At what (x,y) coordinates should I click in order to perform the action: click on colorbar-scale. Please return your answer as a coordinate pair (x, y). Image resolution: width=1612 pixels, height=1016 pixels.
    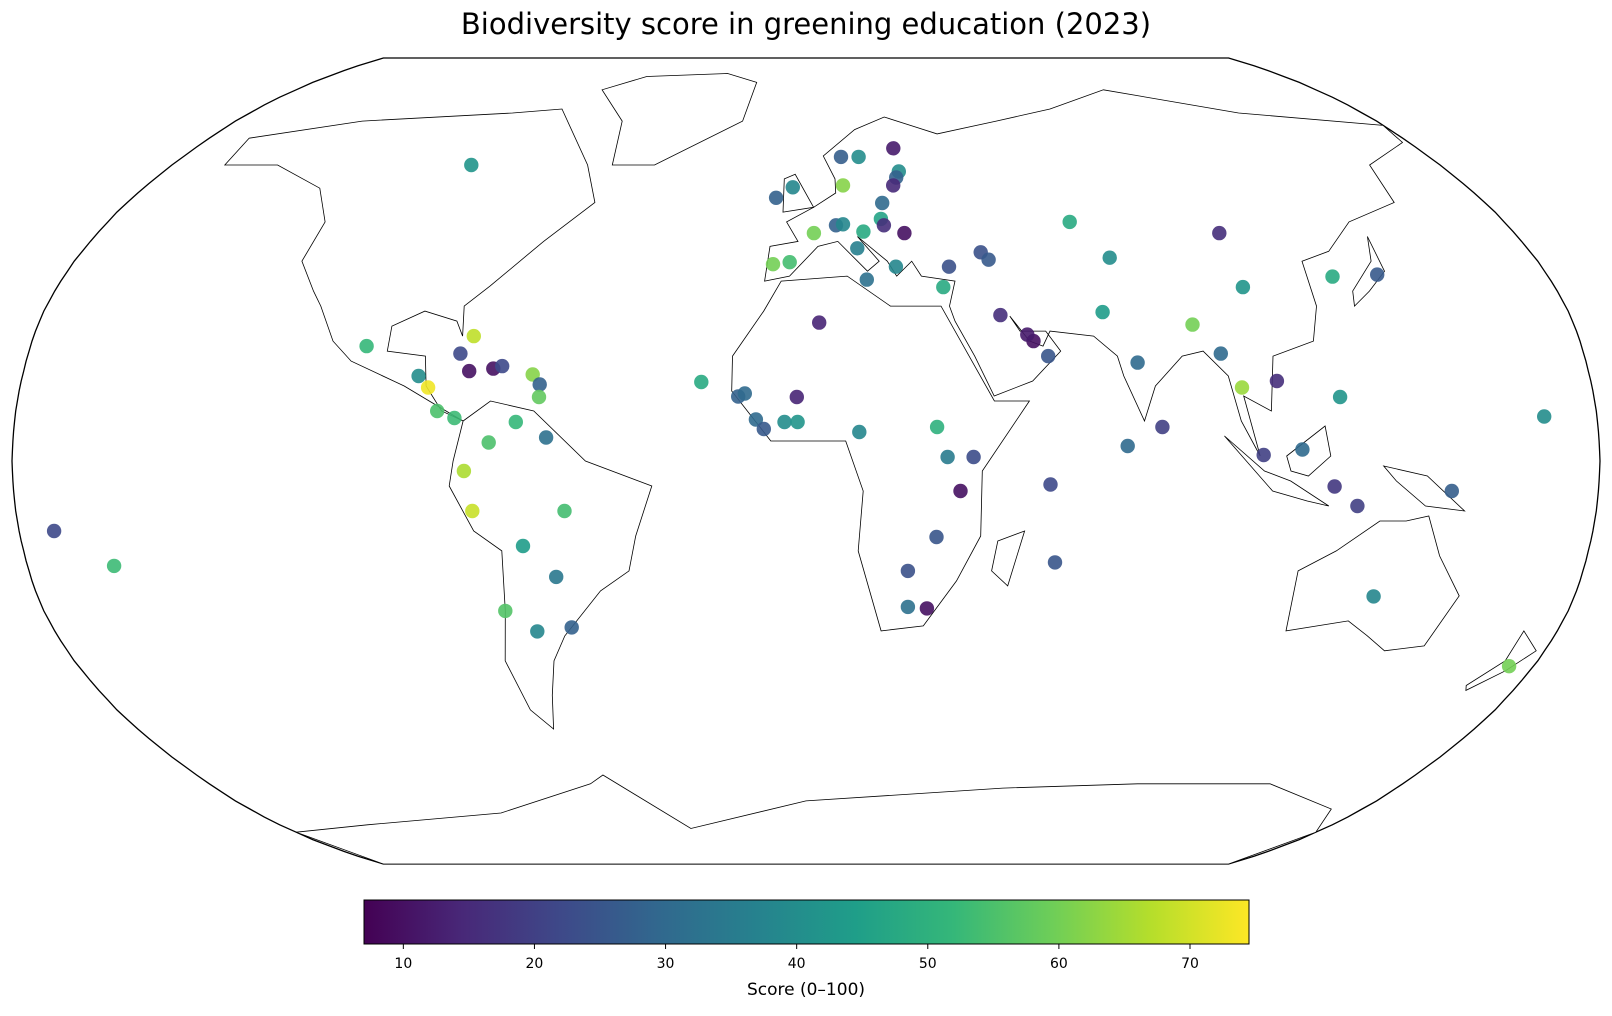
    Looking at the image, I should click on (806, 922).